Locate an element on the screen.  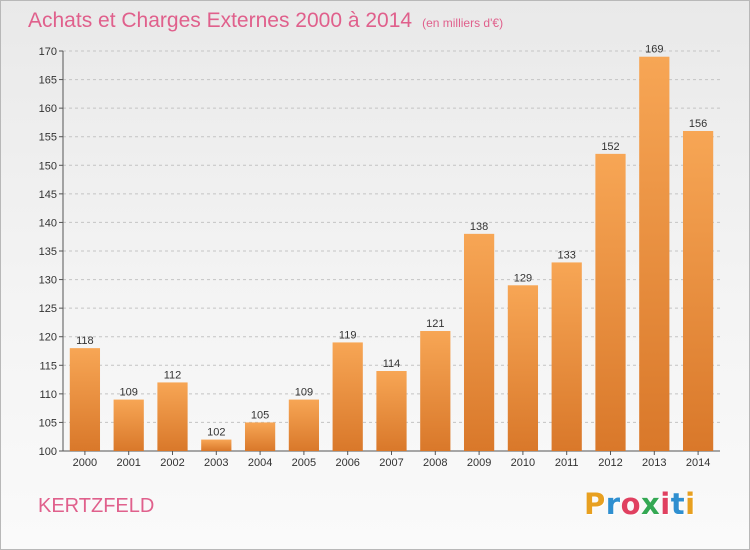
bar-2012 is located at coordinates (610, 302).